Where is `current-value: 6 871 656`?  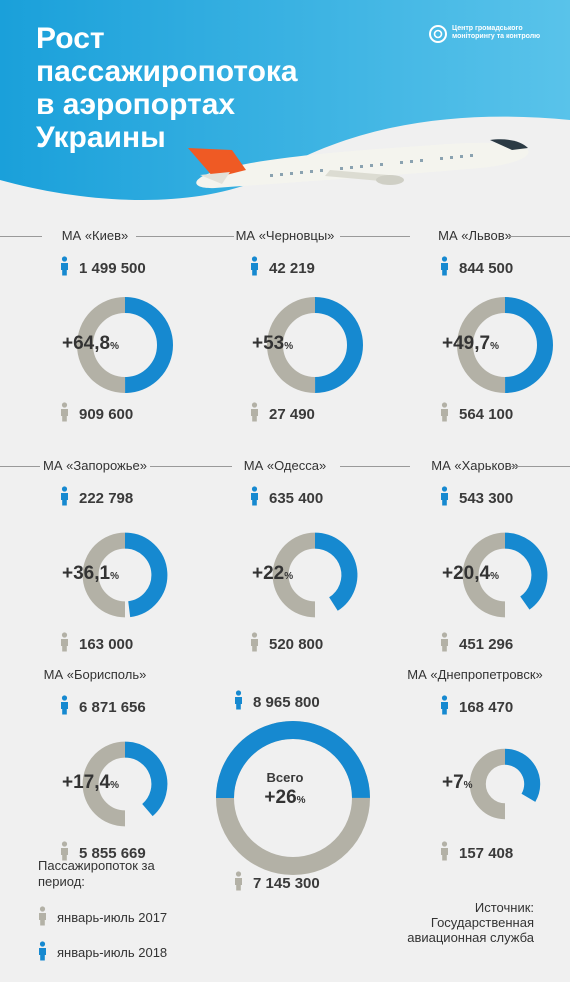
current-value: 6 871 656 is located at coordinates (112, 707).